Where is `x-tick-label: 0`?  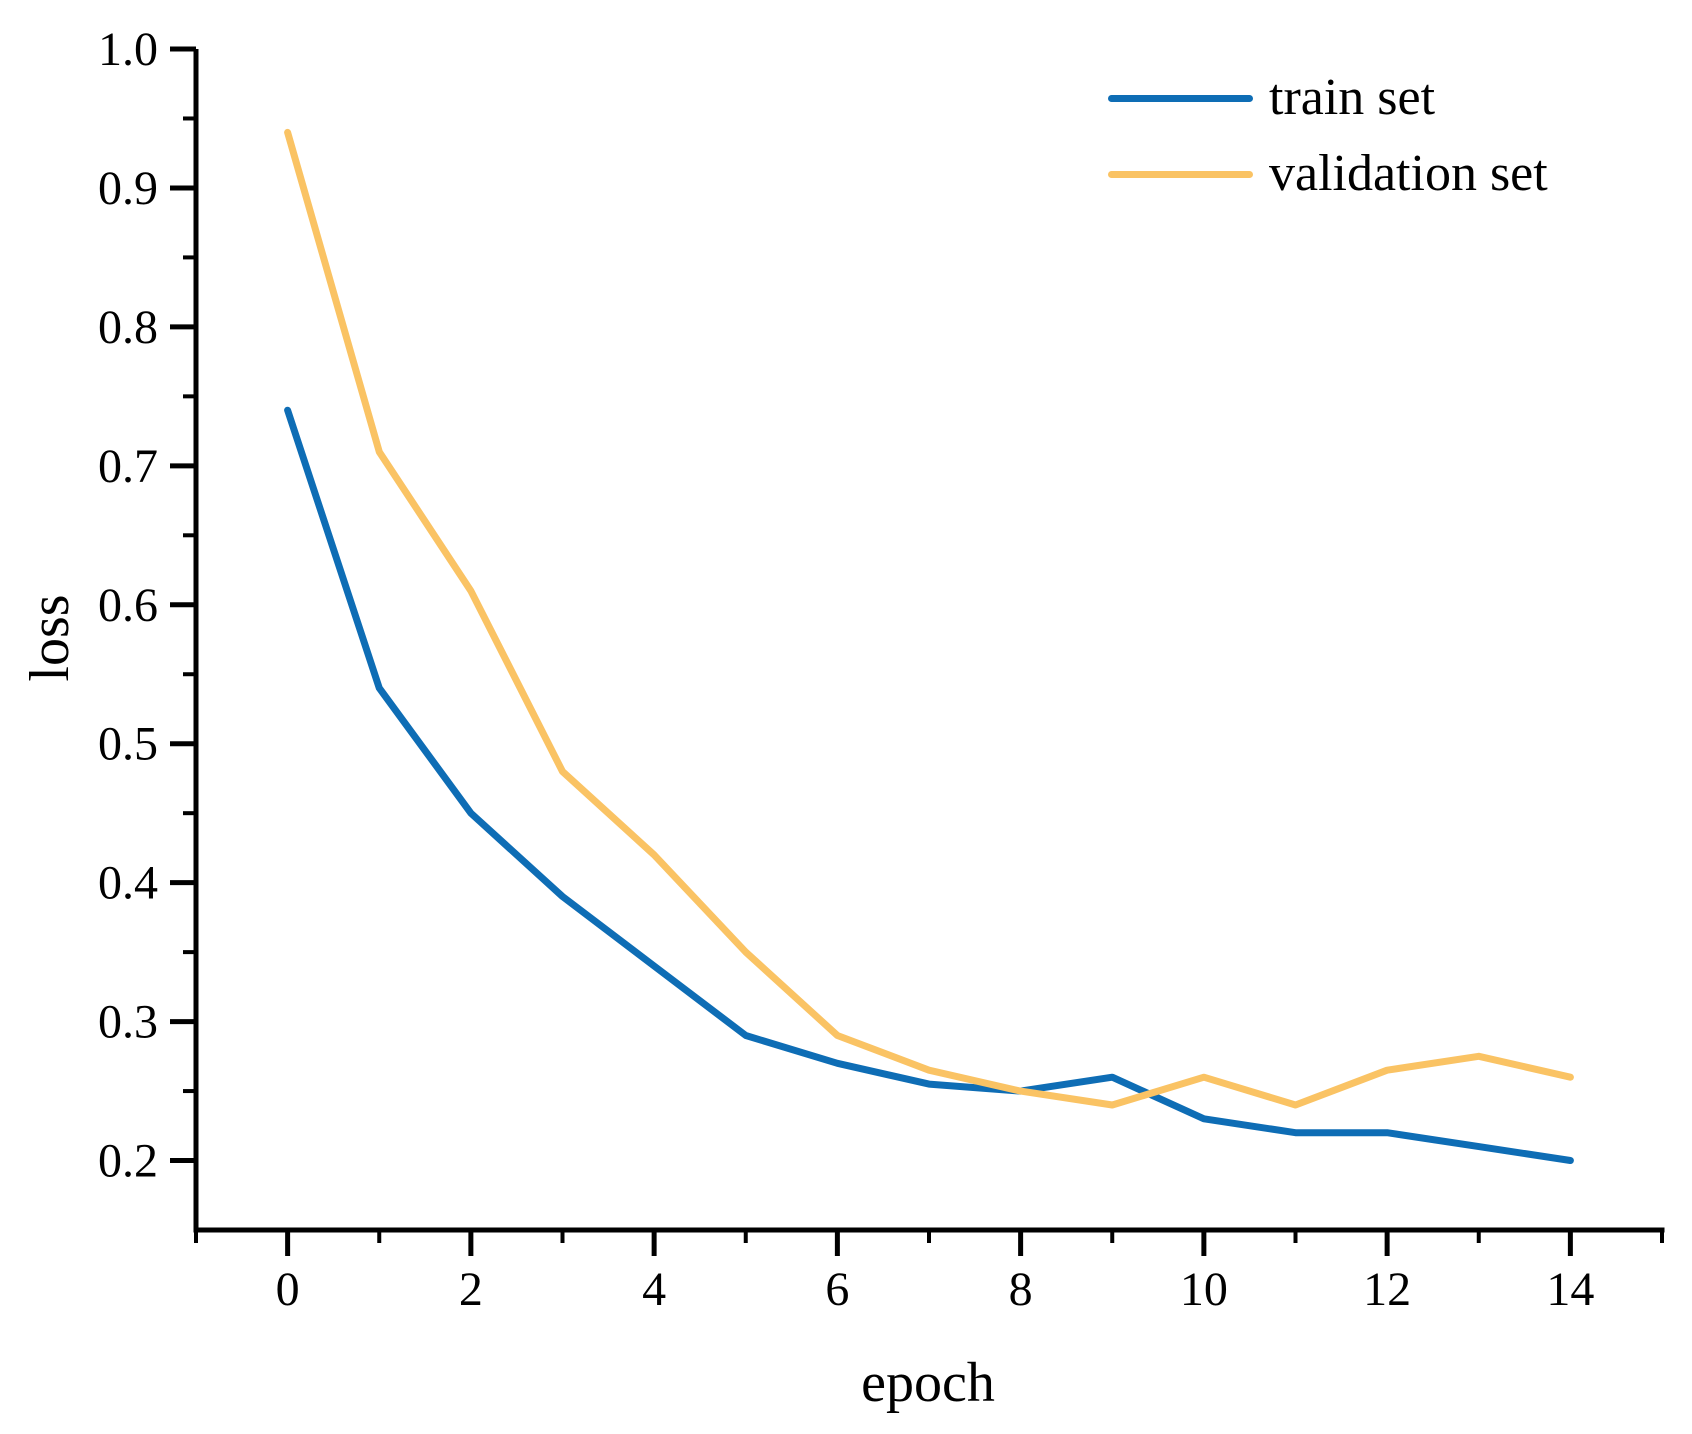
x-tick-label: 0 is located at coordinates (288, 1289).